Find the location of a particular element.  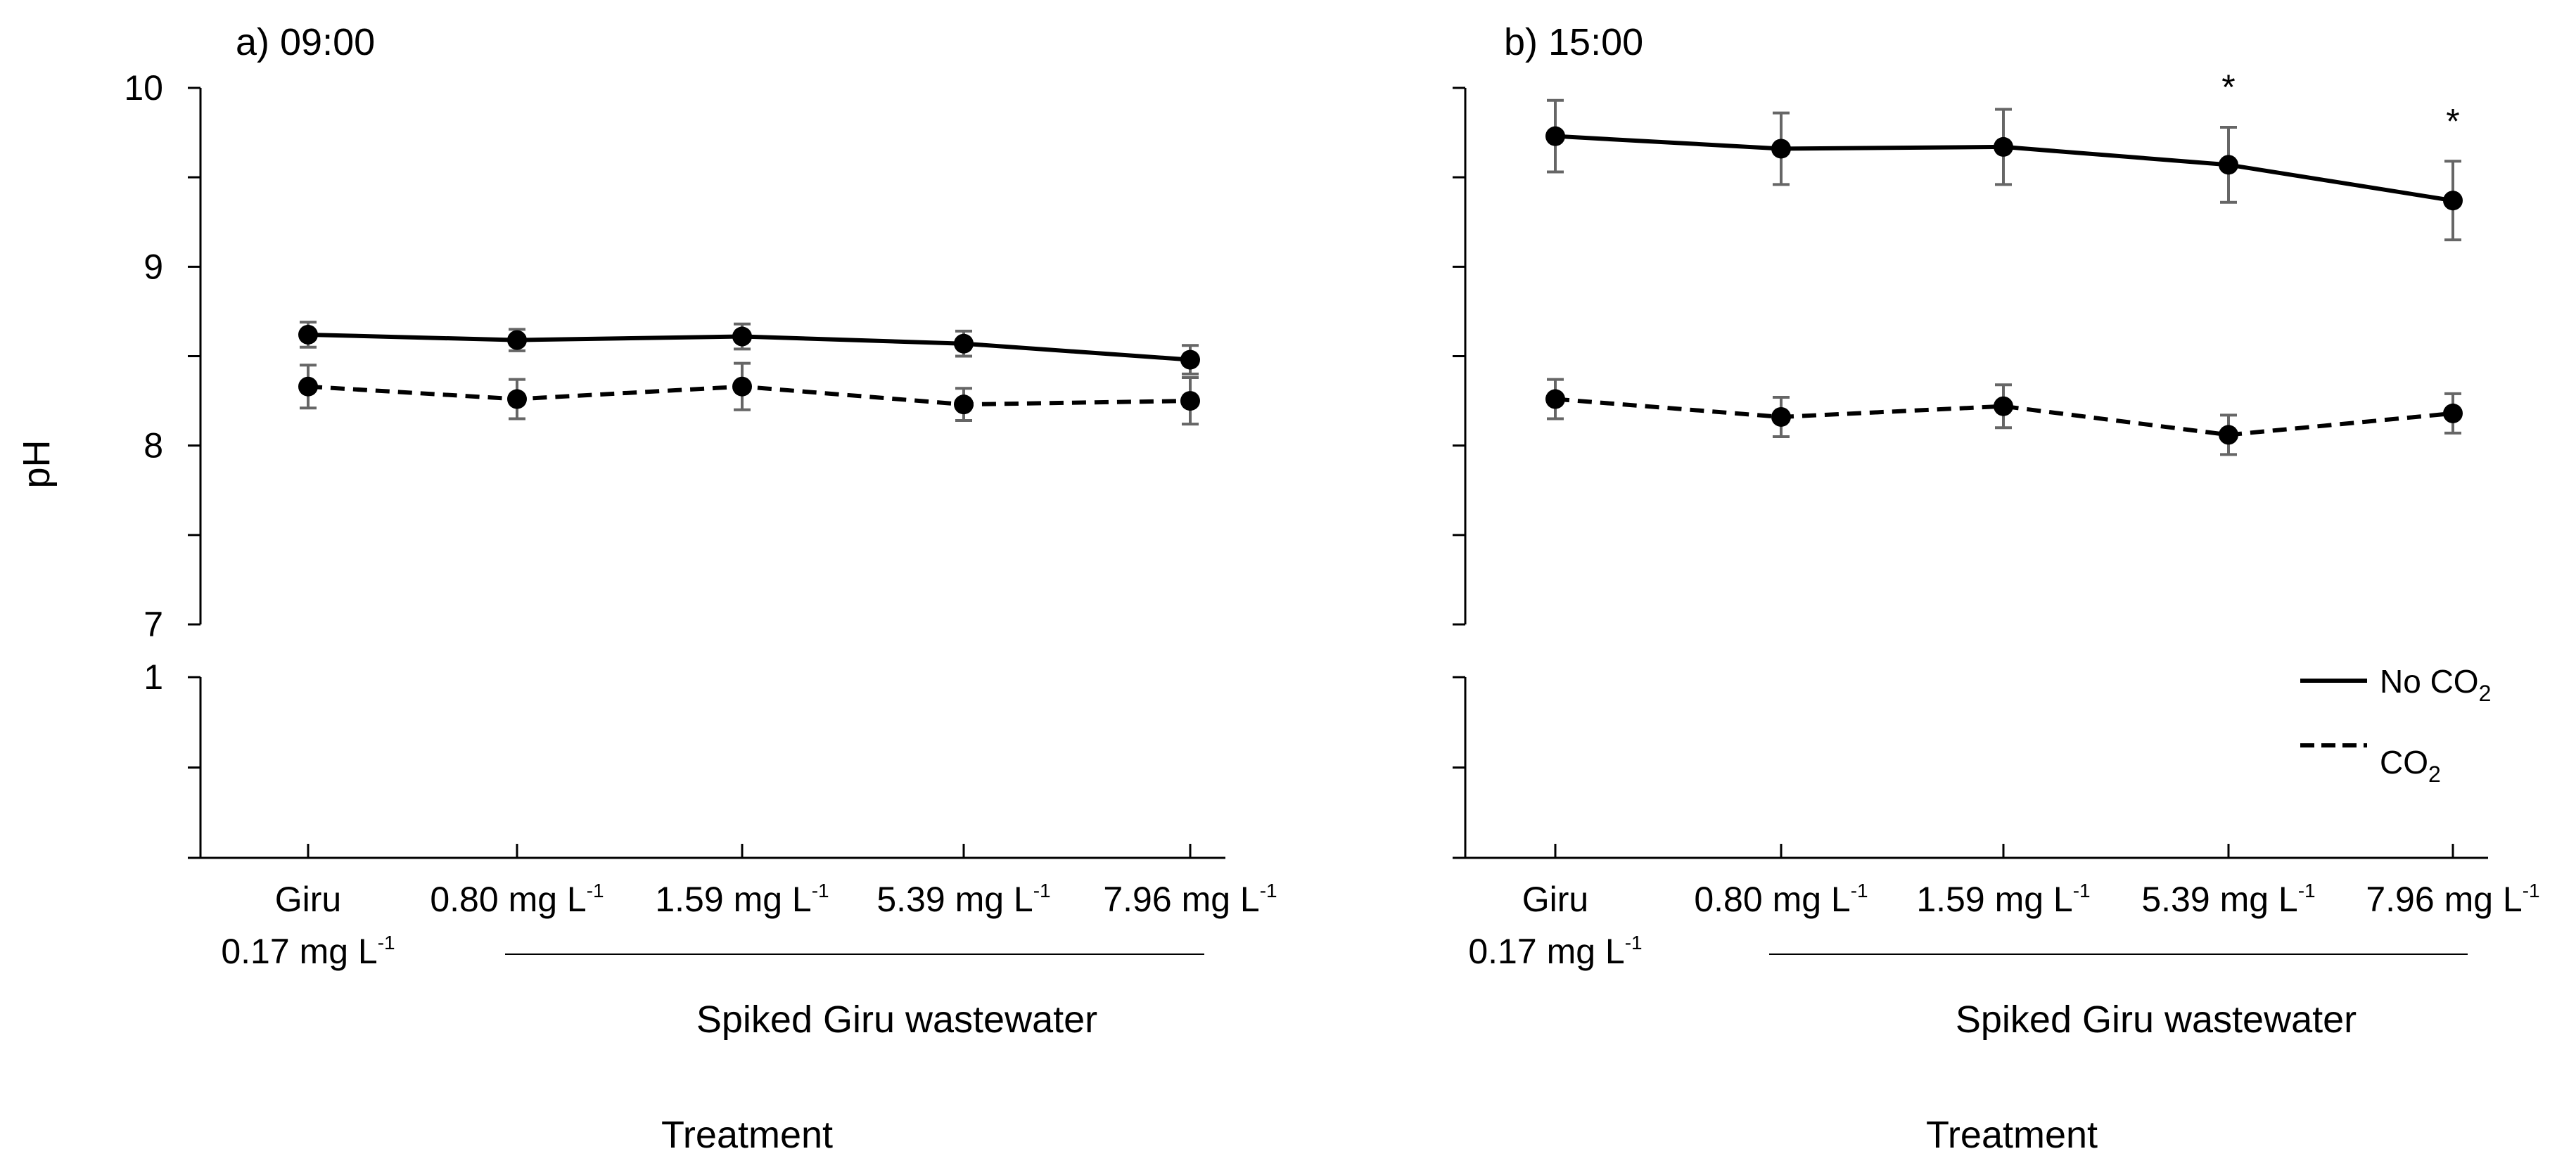

y-tick-label: 1 is located at coordinates (153, 677).